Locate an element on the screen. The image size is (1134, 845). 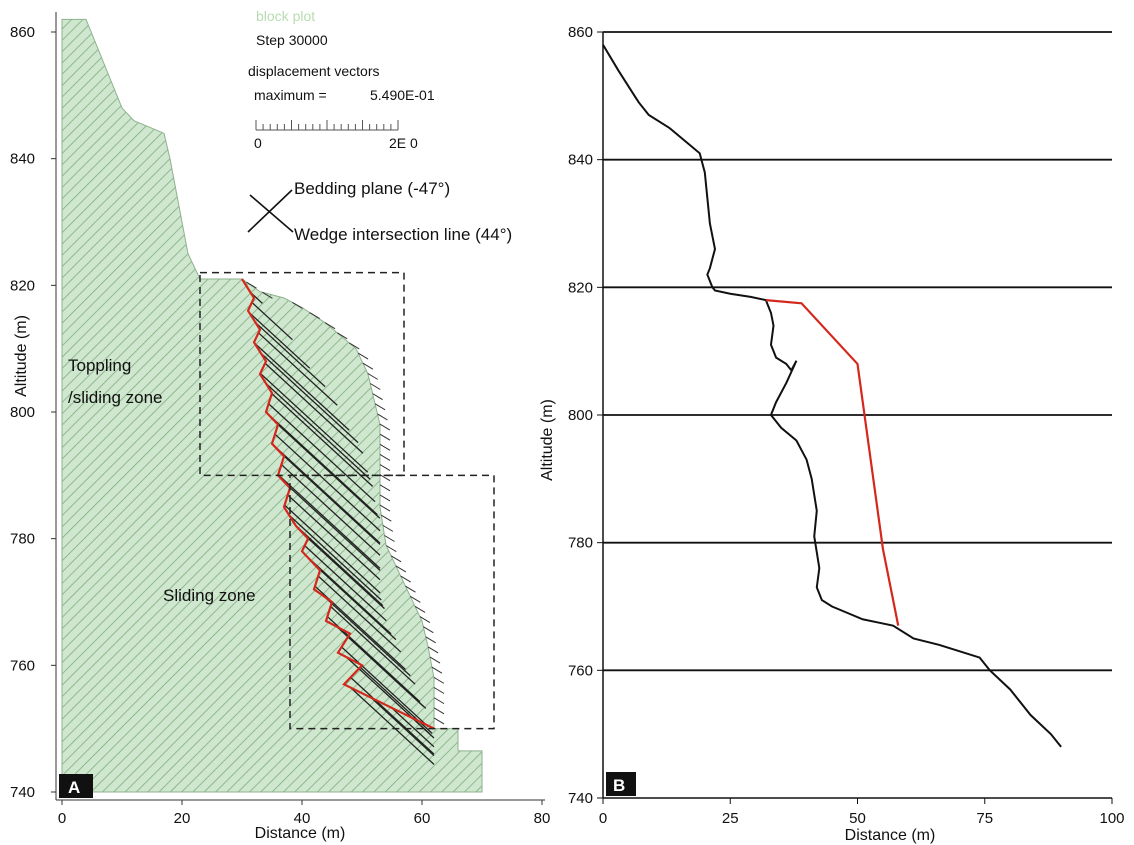
wedge-line-symbol is located at coordinates (271, 213).